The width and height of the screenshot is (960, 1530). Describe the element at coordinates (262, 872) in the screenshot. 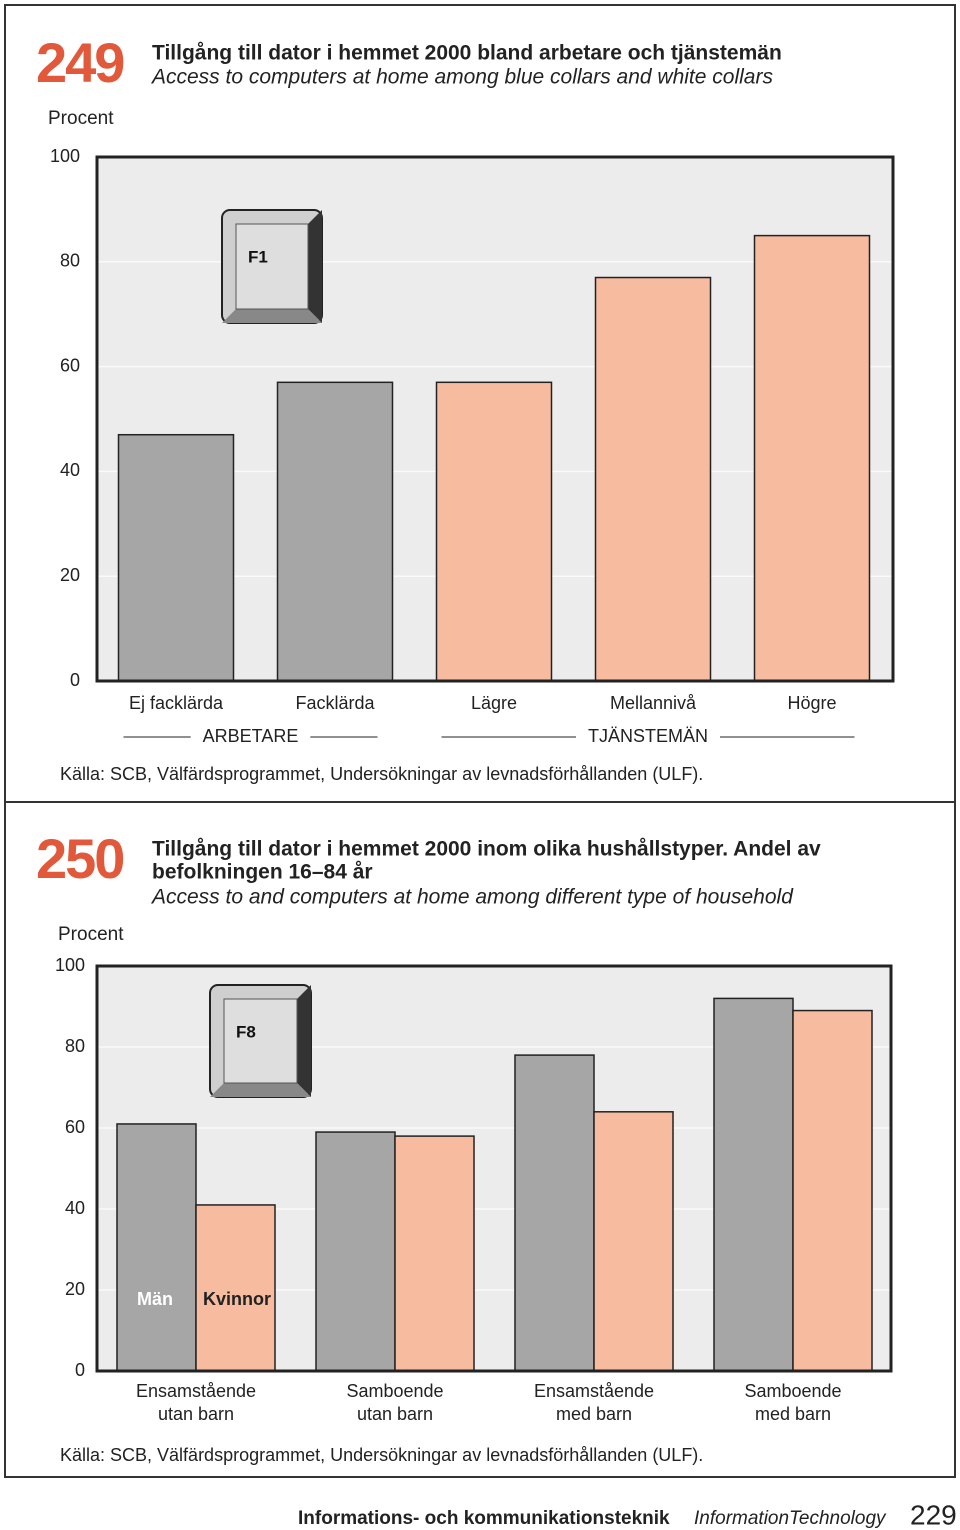

I see `chart-title: befolkningen 16–84 år` at that location.